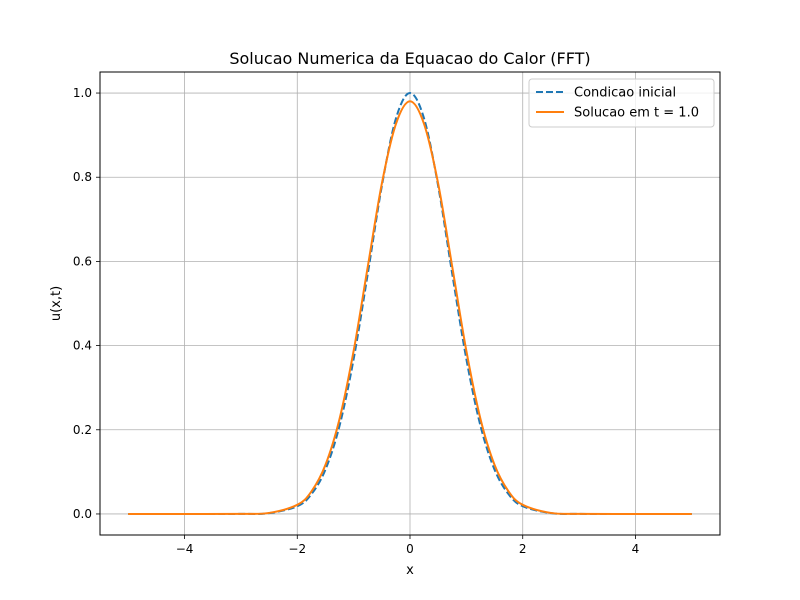 Image resolution: width=800 pixels, height=600 pixels. I want to click on y-axis-ticks: 0.0 0.2 0.4 0.6 0.8 1.0, so click(86, 303).